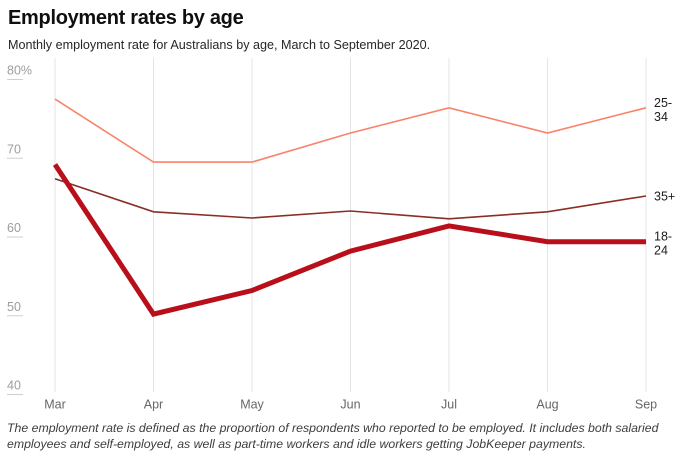 The width and height of the screenshot is (680, 459). What do you see at coordinates (14, 149) in the screenshot?
I see `y-axis-label: 70` at bounding box center [14, 149].